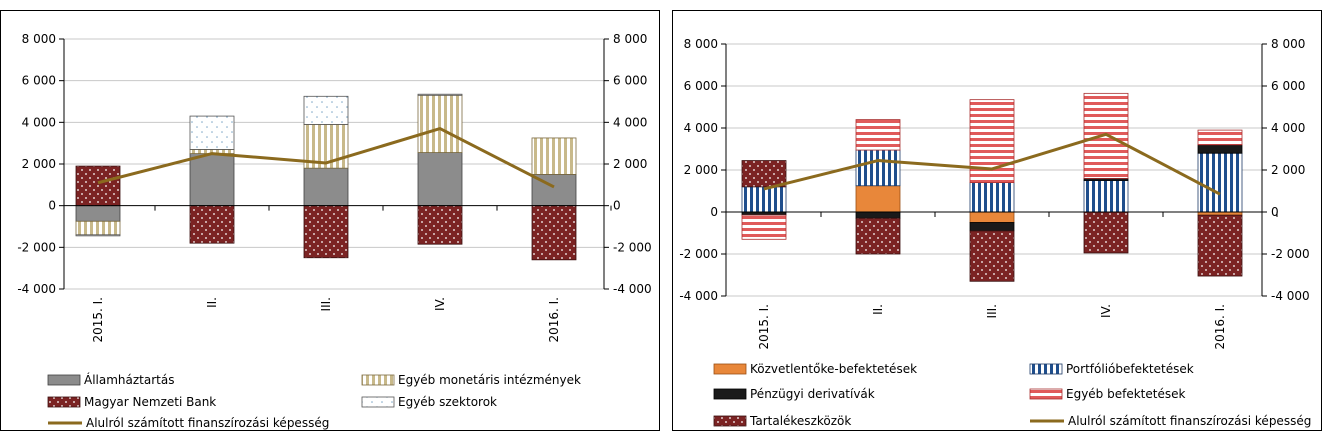 The width and height of the screenshot is (1322, 441). I want to click on legend-swatch-other, so click(1046, 394).